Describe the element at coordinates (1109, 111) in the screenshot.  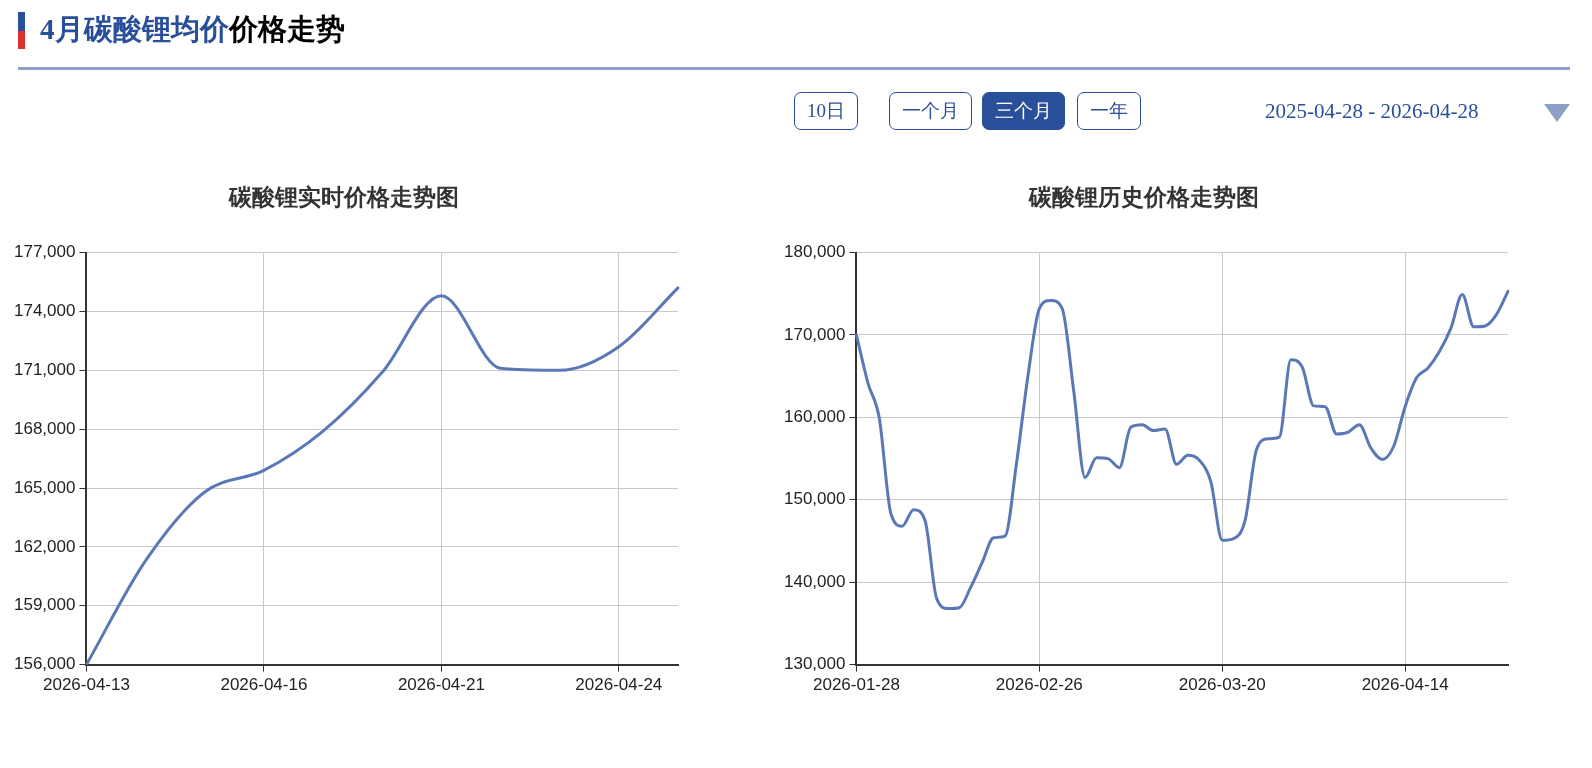
I see `period-button: 一年` at that location.